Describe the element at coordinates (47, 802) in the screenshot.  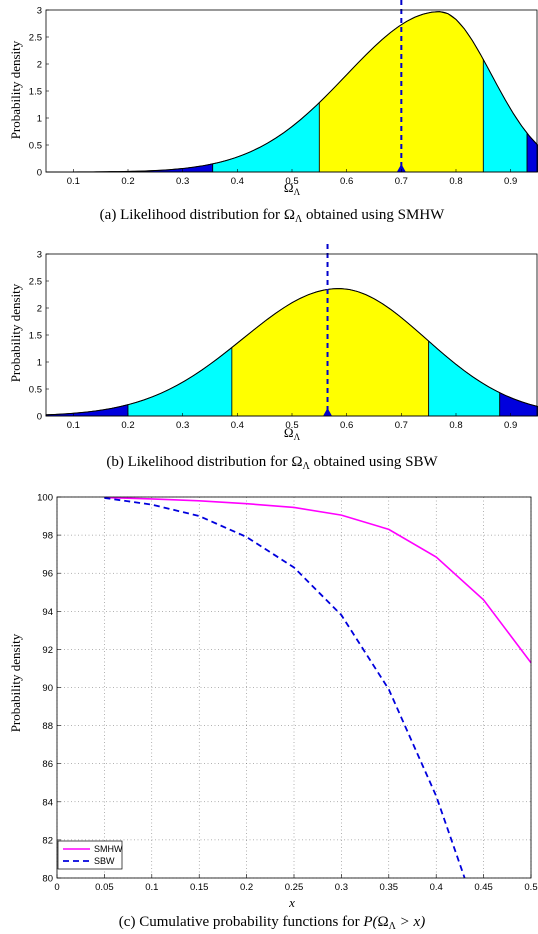
I see `c-ytick-label: 84` at that location.